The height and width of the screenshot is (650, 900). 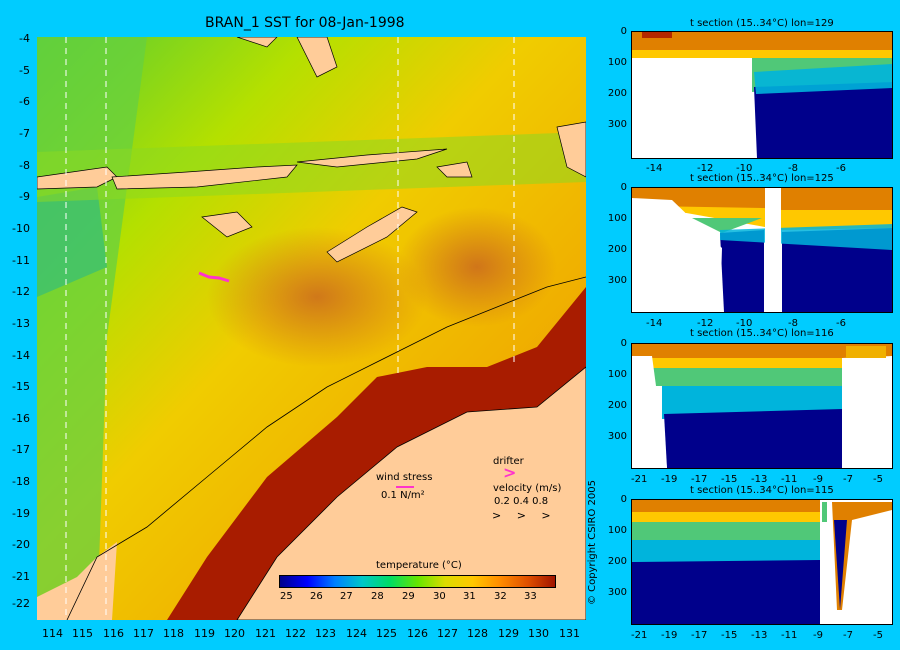 I want to click on velocity-values: 0.2 0.4 0.8, so click(x=521, y=501).